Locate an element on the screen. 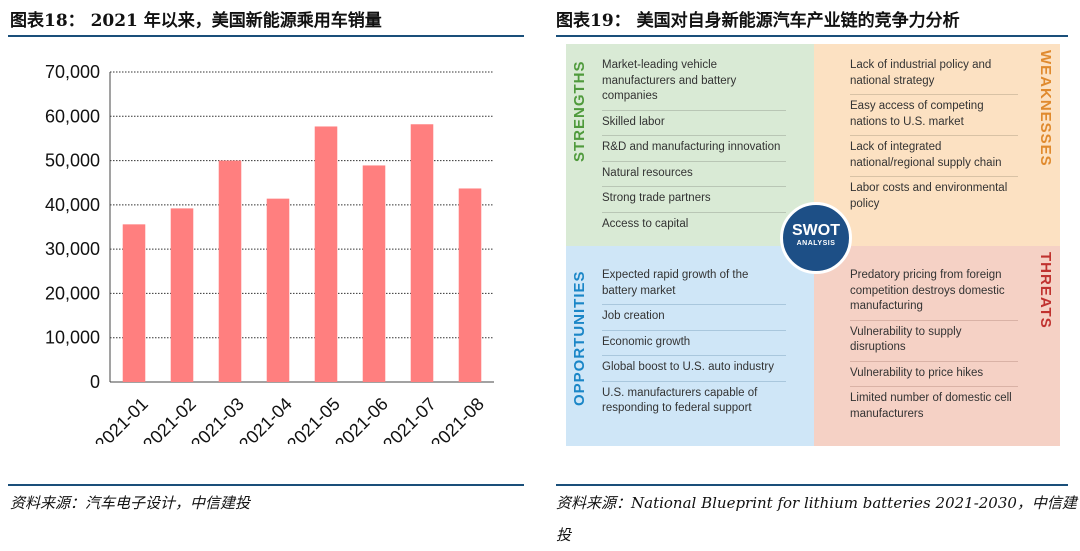  left-figure-source: 资料来源：汽车电子设计，中信建投 is located at coordinates (130, 503).